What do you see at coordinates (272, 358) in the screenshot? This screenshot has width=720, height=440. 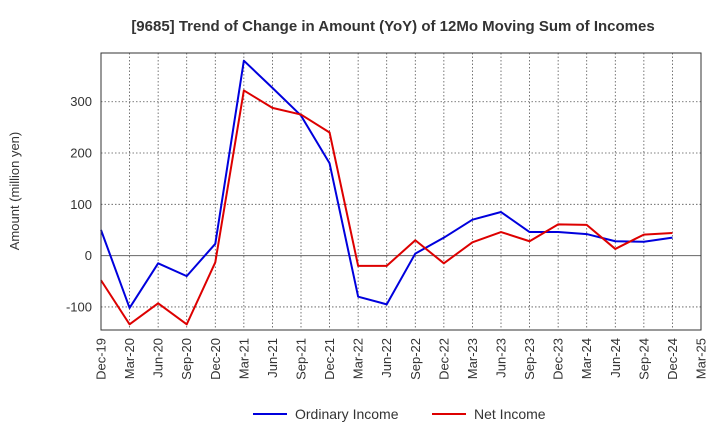 I see `x-tick-label: Jun-21` at bounding box center [272, 358].